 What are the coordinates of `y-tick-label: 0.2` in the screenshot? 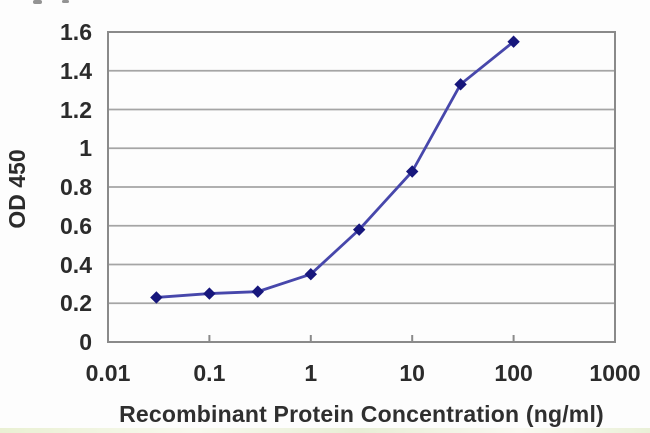 It's located at (76, 303).